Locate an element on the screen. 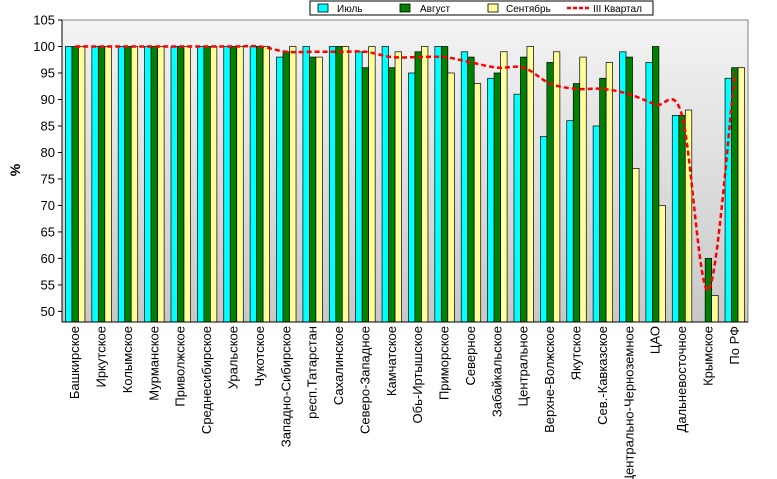  y-tick-label: 75 is located at coordinates (48, 178).